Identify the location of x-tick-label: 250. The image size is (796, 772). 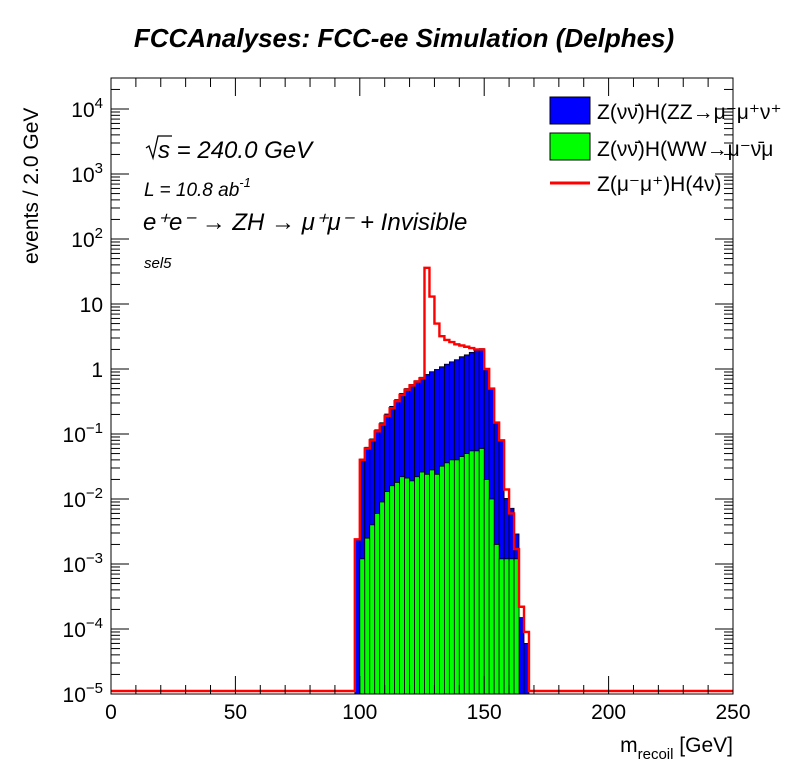
(732, 712).